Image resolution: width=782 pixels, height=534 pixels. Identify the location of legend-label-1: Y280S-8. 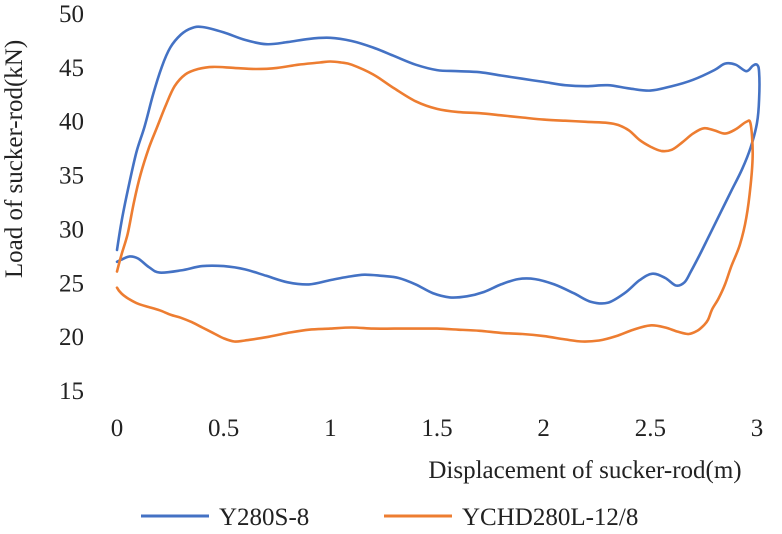
(264, 516).